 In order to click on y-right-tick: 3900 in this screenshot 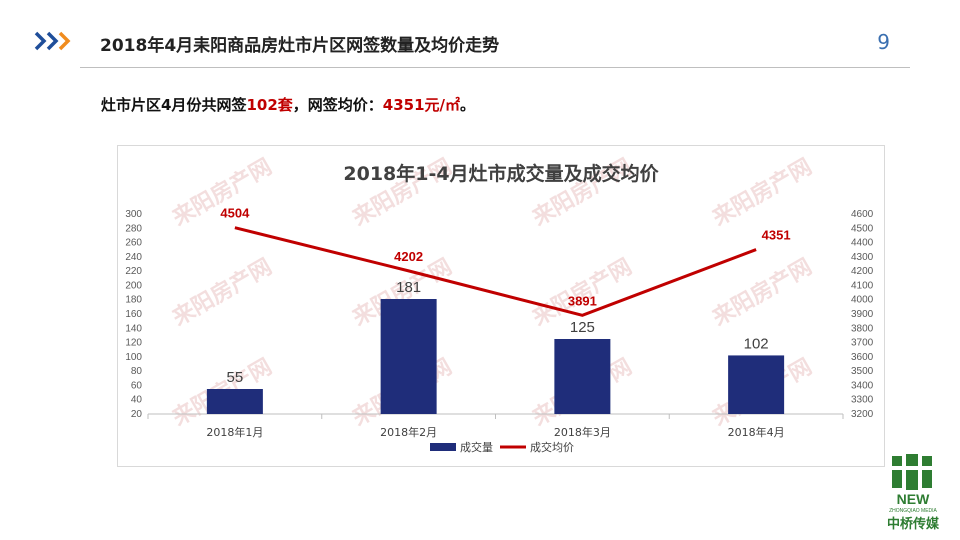, I will do `click(862, 314)`.